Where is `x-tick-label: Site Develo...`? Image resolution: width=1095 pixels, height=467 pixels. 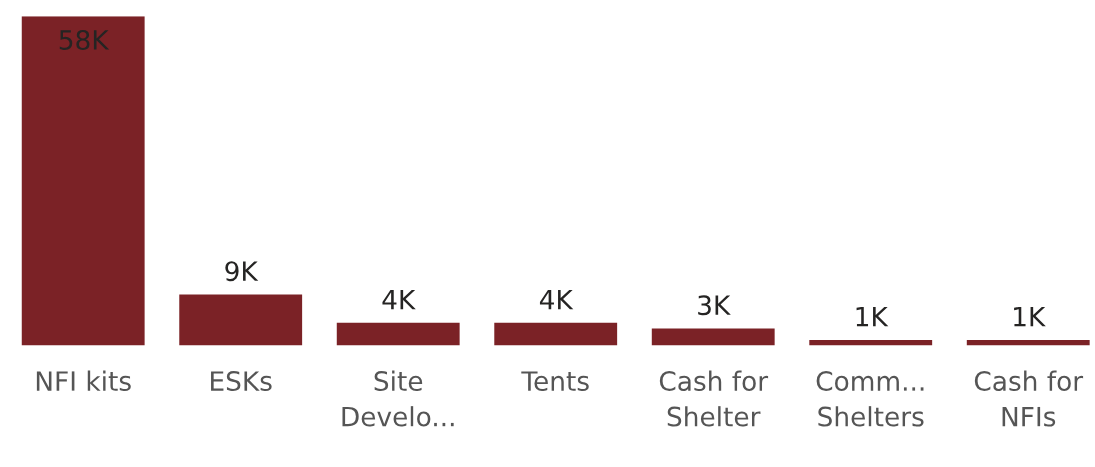 x-tick-label: Site Develo... is located at coordinates (398, 398).